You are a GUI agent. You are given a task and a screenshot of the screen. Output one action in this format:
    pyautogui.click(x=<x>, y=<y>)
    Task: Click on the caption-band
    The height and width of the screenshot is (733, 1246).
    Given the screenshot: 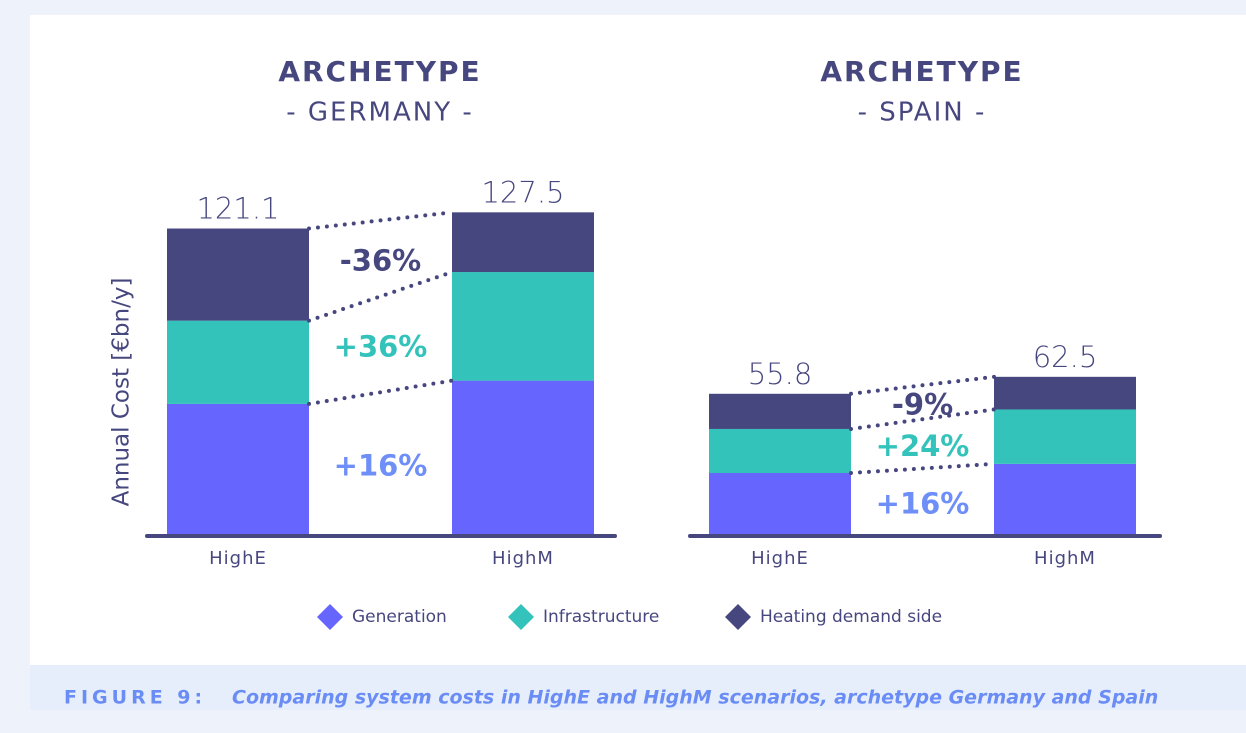 What is the action you would take?
    pyautogui.click(x=638, y=687)
    